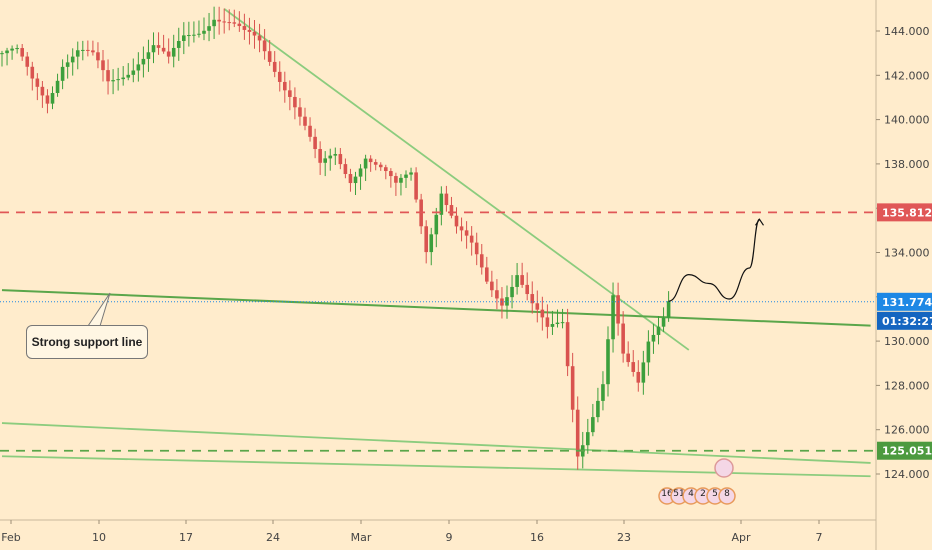 The image size is (932, 550). Describe the element at coordinates (436, 308) in the screenshot. I see `trendline-support` at that location.